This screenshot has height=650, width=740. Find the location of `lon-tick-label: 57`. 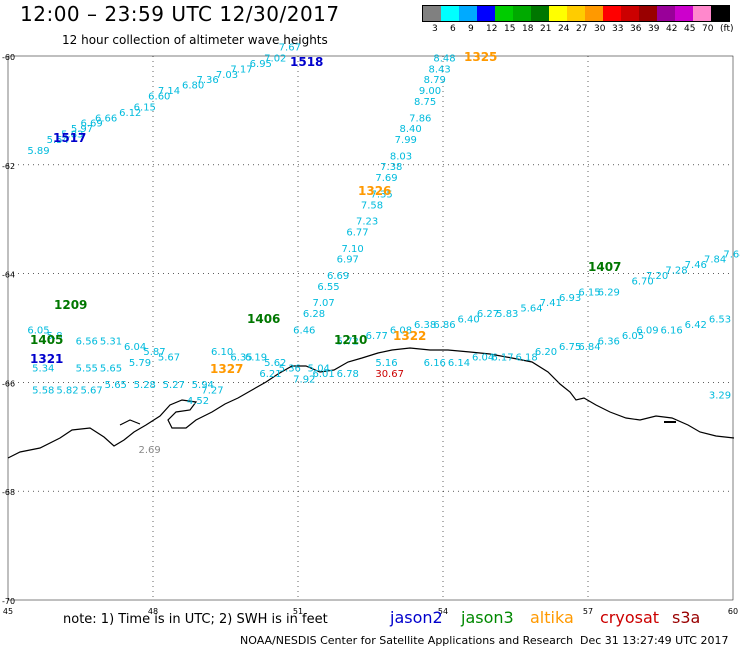

lon-tick-label: 57 is located at coordinates (588, 611).